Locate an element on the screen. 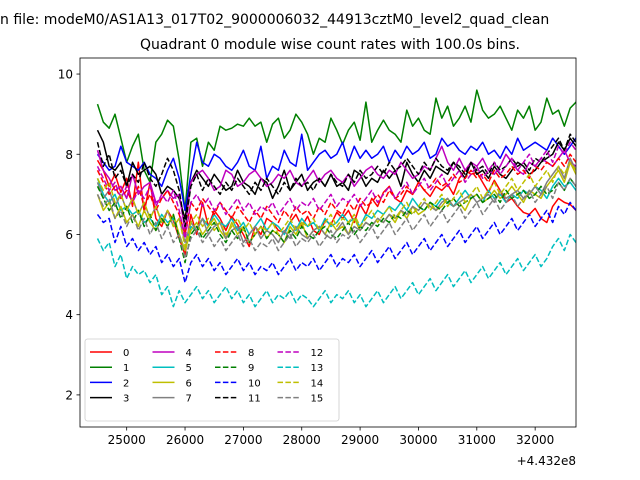 This screenshot has width=640, height=480. y-tick-label: 10 is located at coordinates (65, 75).